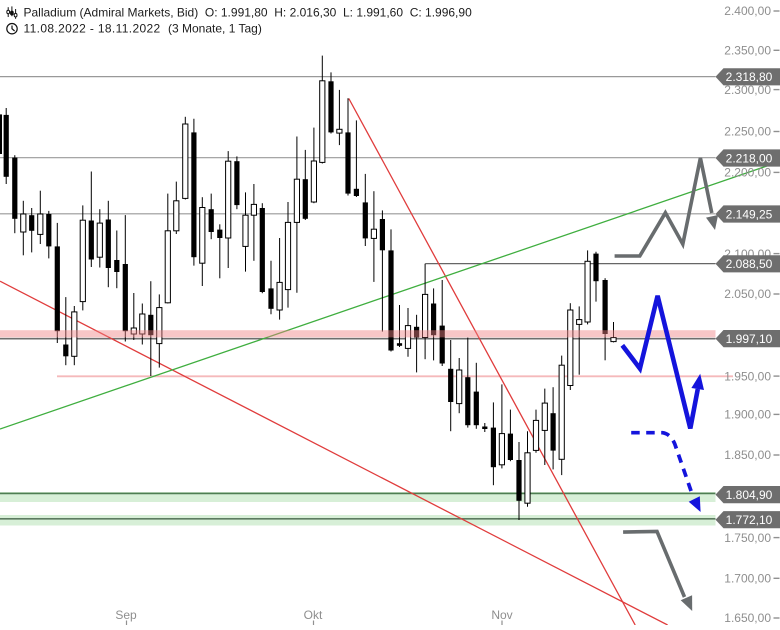  What do you see at coordinates (92, 29) in the screenshot?
I see `svg-text: 11.08.2022 - 18.11.2022` at bounding box center [92, 29].